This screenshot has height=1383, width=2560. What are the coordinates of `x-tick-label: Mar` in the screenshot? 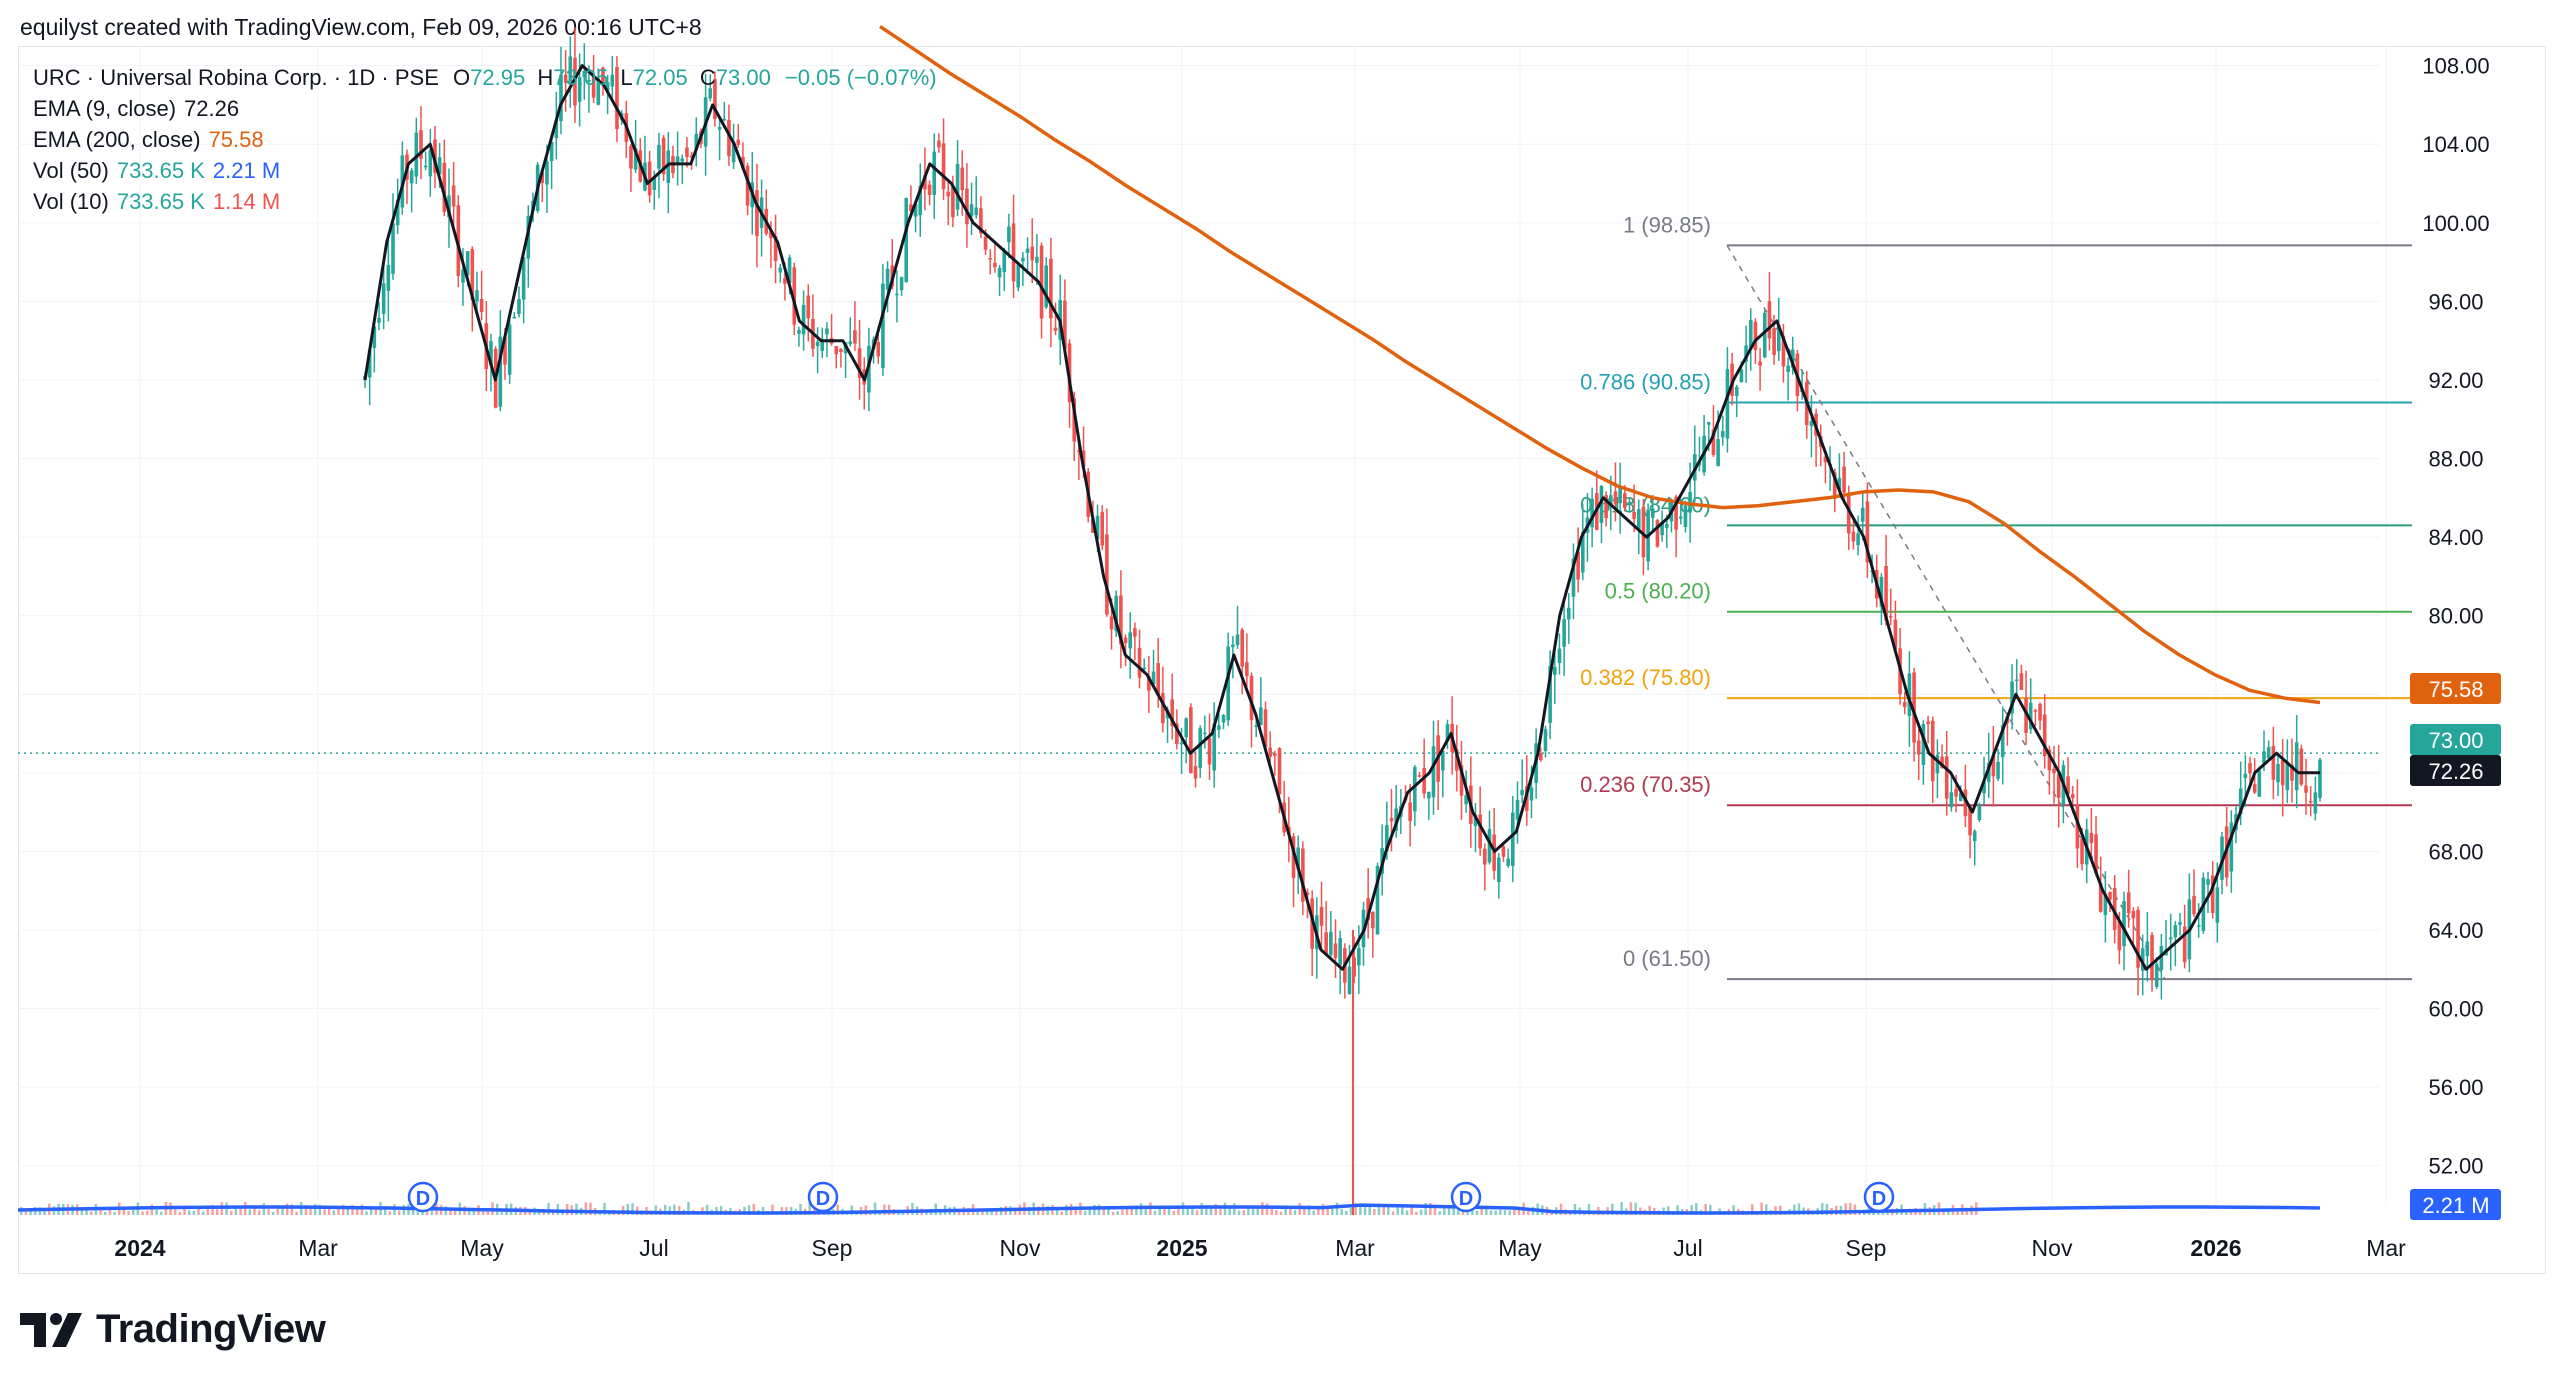 It's located at (318, 1248).